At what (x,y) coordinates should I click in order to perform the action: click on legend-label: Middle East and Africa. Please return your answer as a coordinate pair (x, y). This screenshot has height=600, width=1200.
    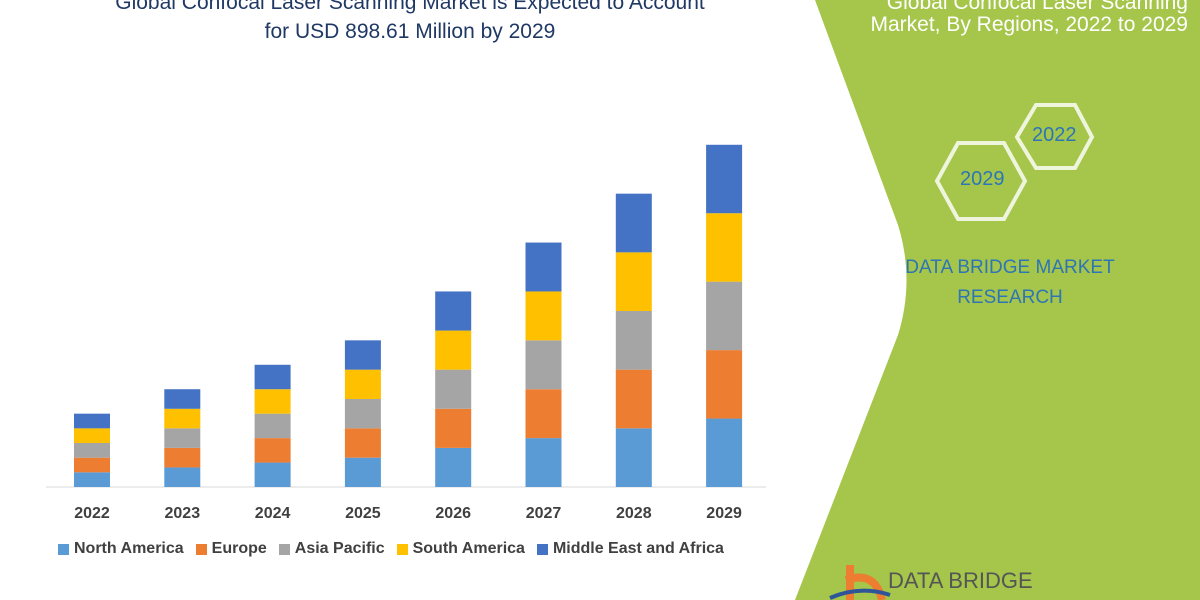
    Looking at the image, I should click on (638, 548).